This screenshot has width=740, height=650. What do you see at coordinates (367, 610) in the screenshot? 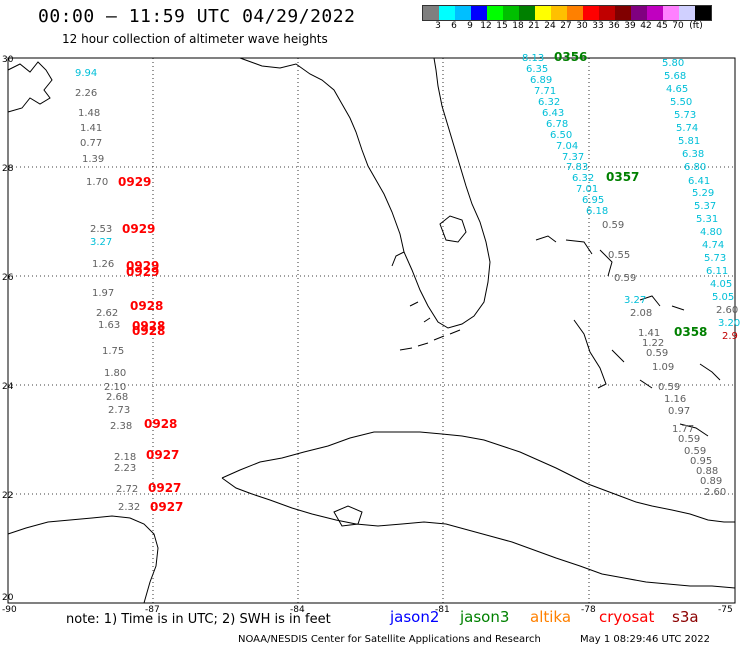
I see `lon-axis-labels: -90 -87 -84 -81 -78 -75` at bounding box center [367, 610].